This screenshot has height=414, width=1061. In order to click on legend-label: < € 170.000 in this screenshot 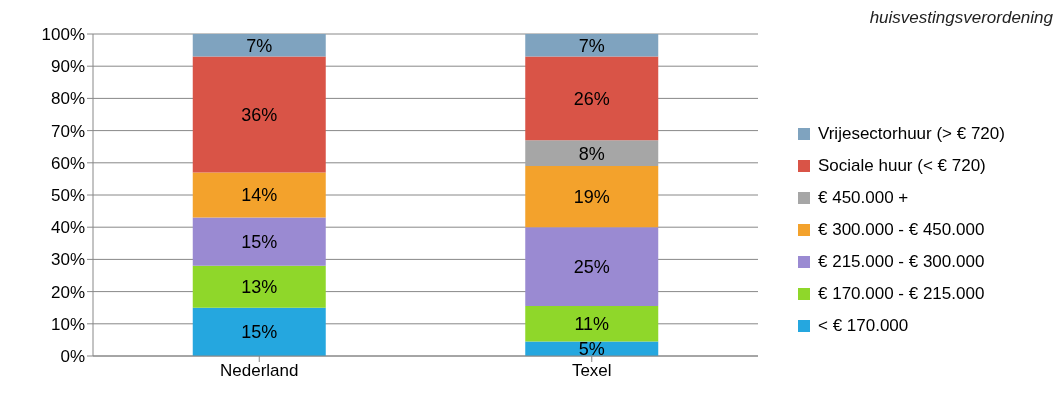, I will do `click(863, 326)`.